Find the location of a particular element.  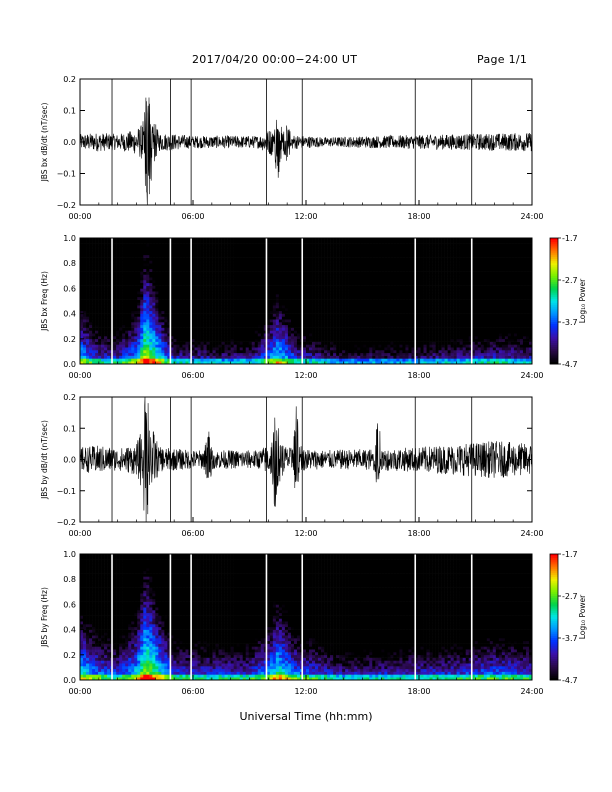

plot-date-title: 2017/04/20 00:00−24:00 UT is located at coordinates (275, 59).